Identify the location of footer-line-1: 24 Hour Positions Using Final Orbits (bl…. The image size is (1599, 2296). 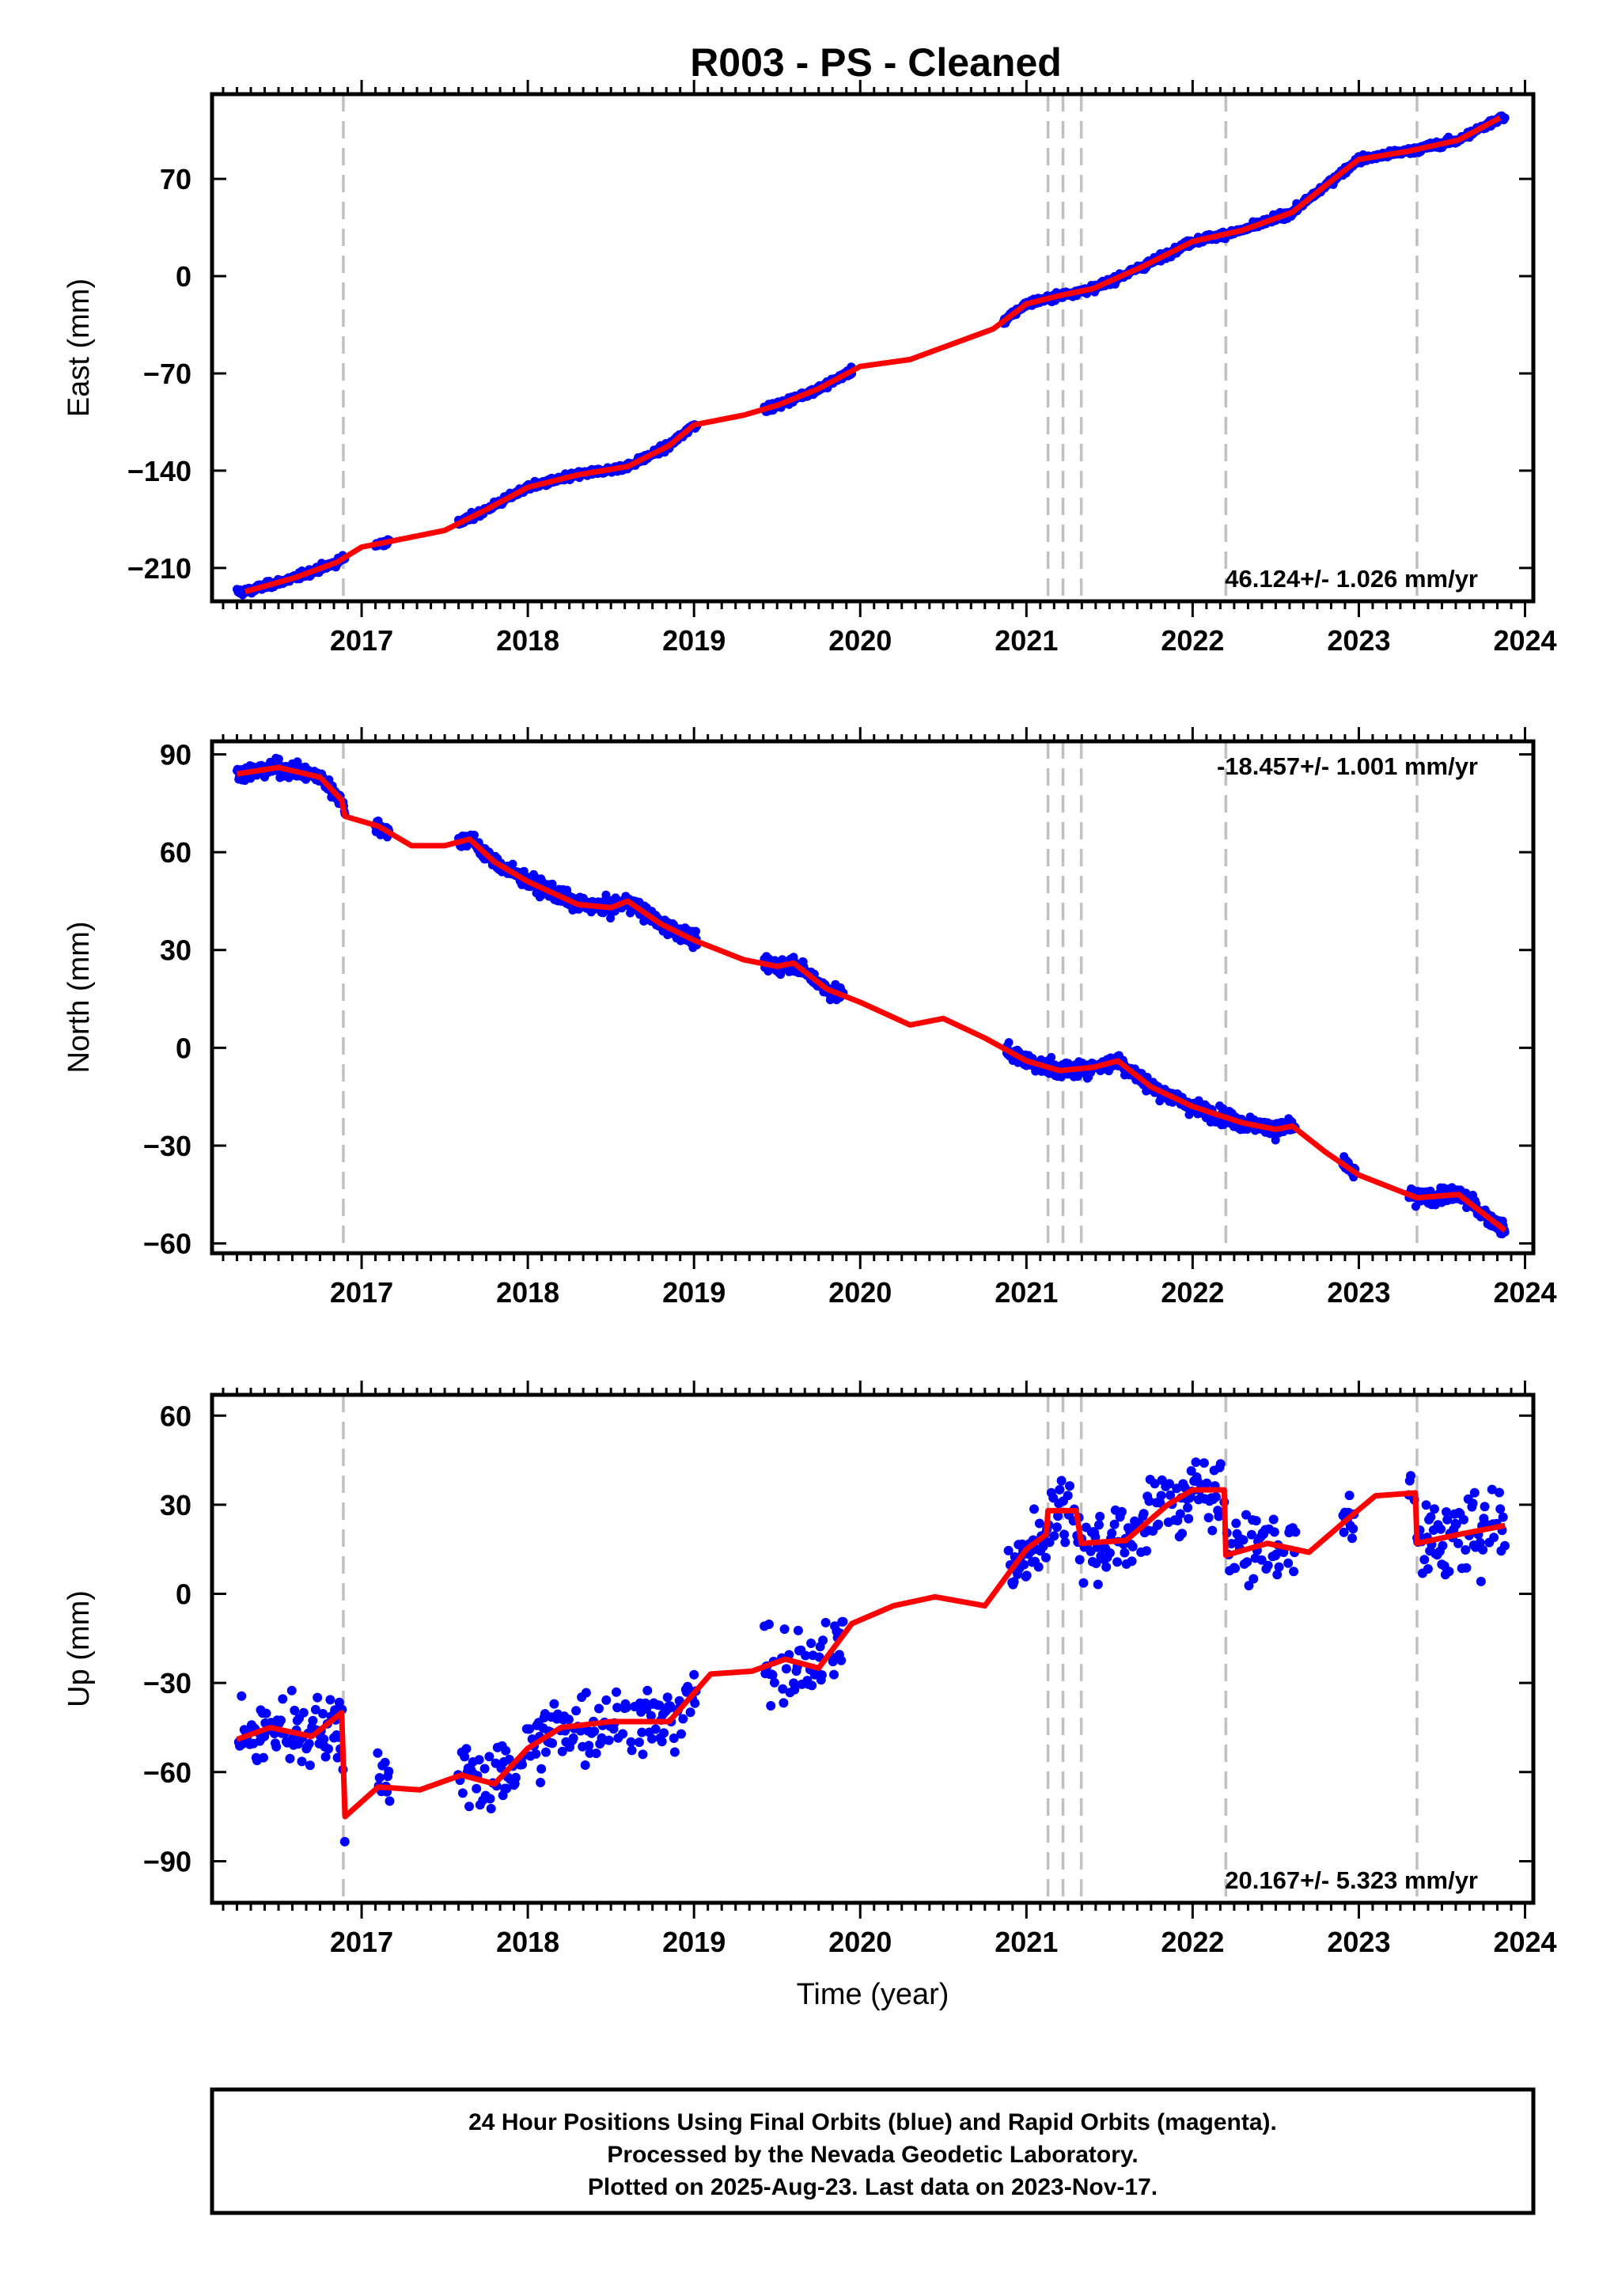
(872, 2122).